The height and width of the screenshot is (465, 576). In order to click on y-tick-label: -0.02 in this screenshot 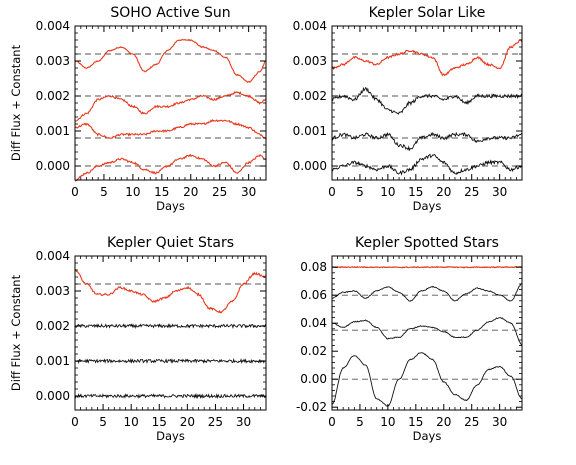, I will do `click(311, 407)`.